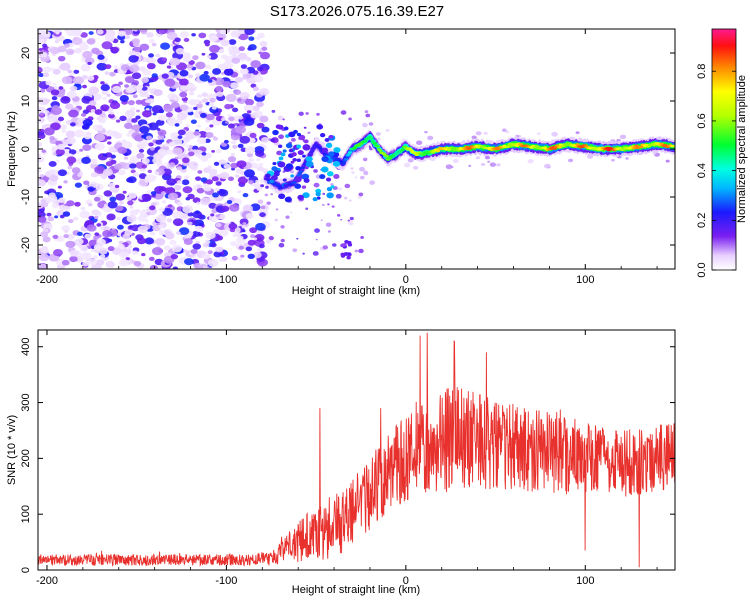  What do you see at coordinates (702, 170) in the screenshot?
I see `colorbar-tick-label: 0.4` at bounding box center [702, 170].